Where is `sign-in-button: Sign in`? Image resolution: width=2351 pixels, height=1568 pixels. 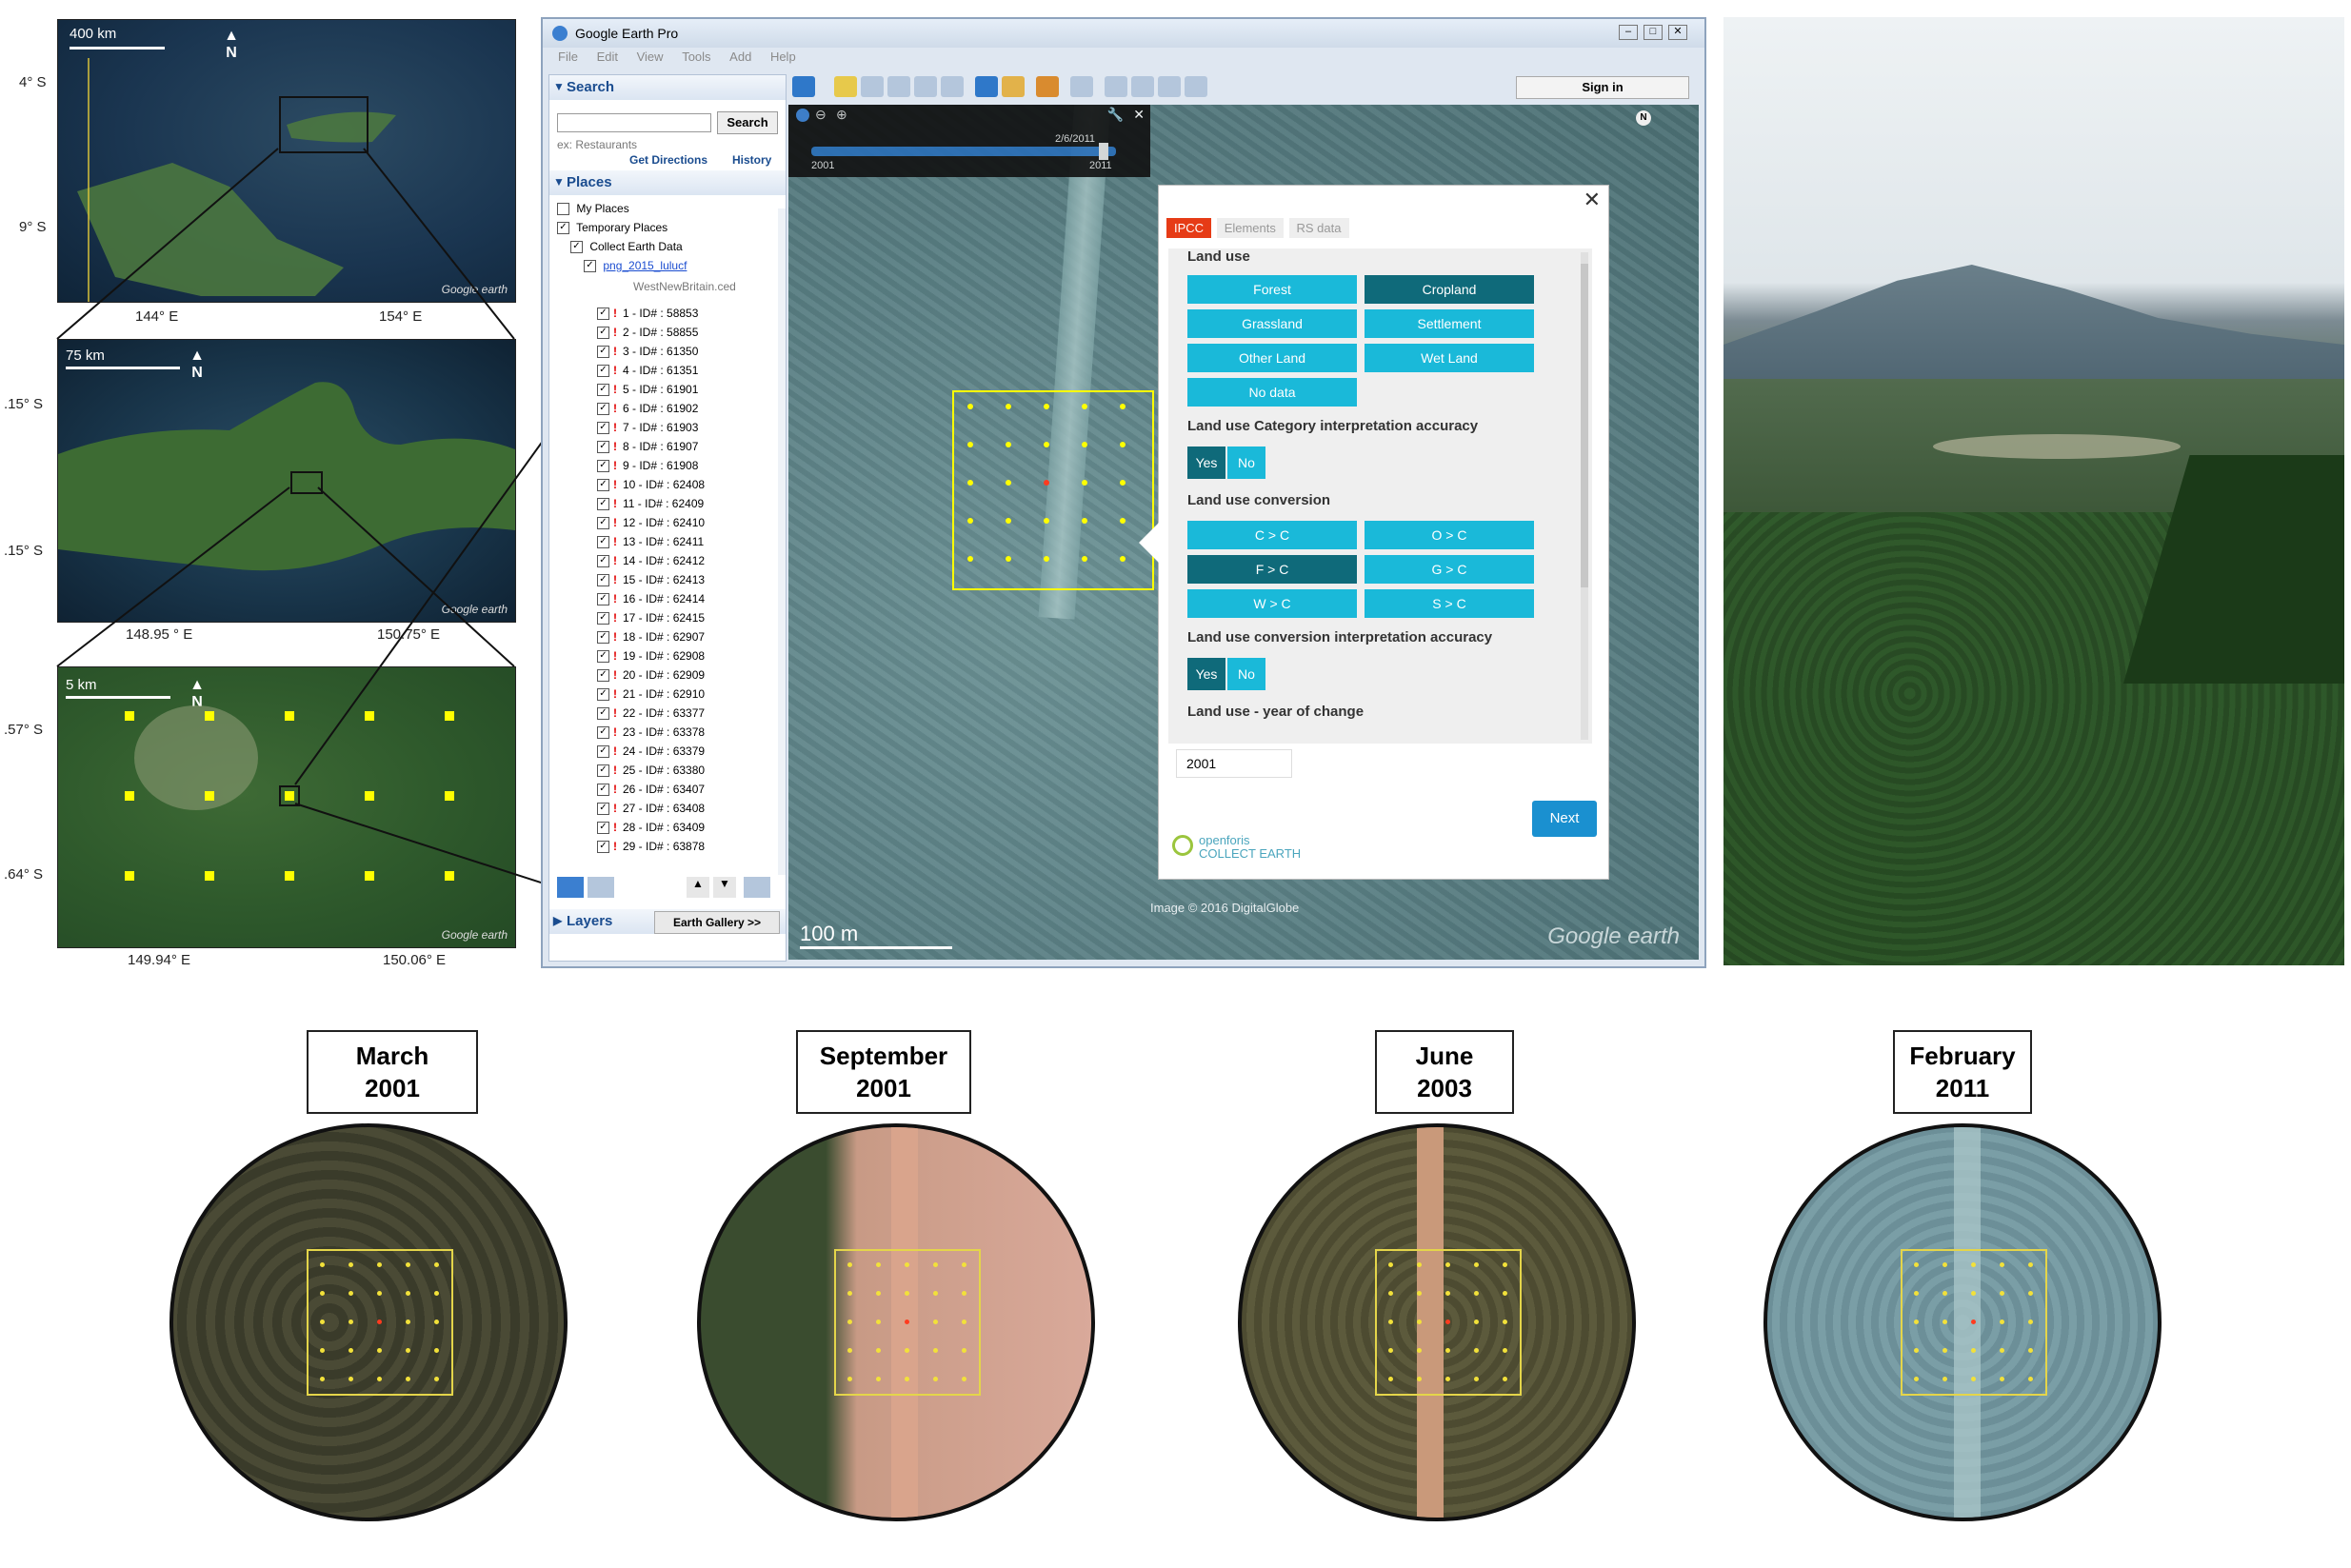
sign-in-button: Sign in is located at coordinates (1603, 88).